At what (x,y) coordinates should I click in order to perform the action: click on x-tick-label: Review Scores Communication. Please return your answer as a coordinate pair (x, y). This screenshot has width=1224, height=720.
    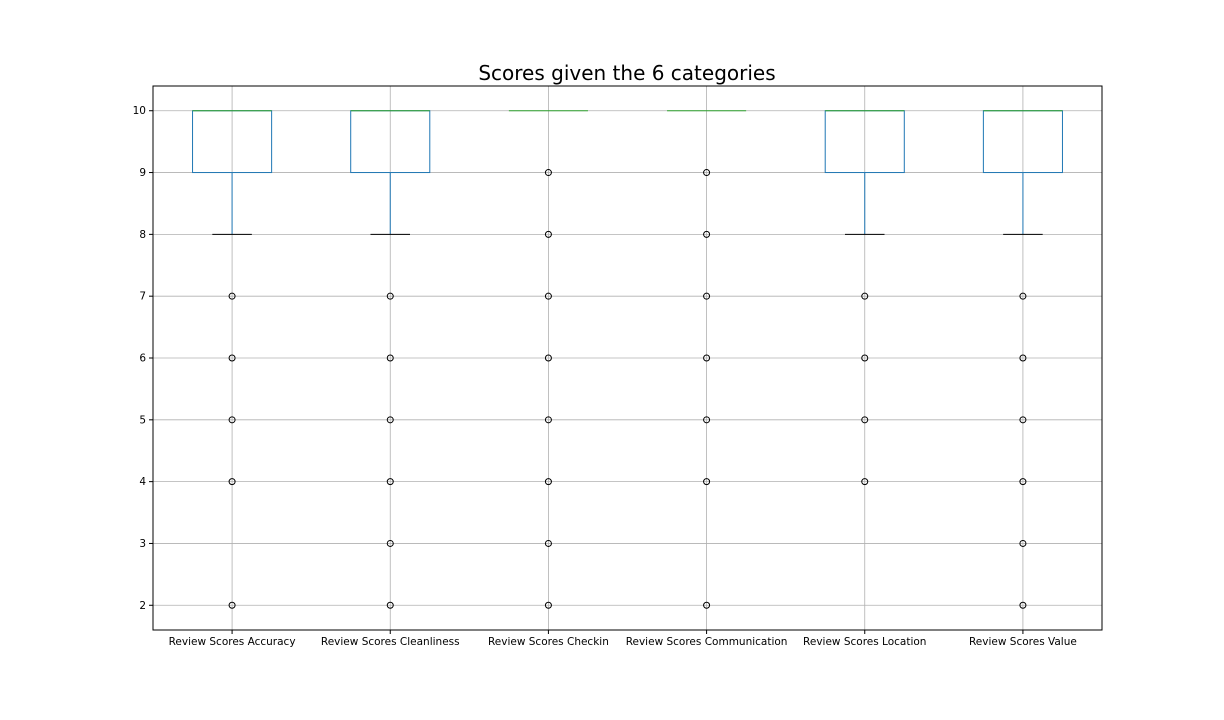
    Looking at the image, I should click on (707, 642).